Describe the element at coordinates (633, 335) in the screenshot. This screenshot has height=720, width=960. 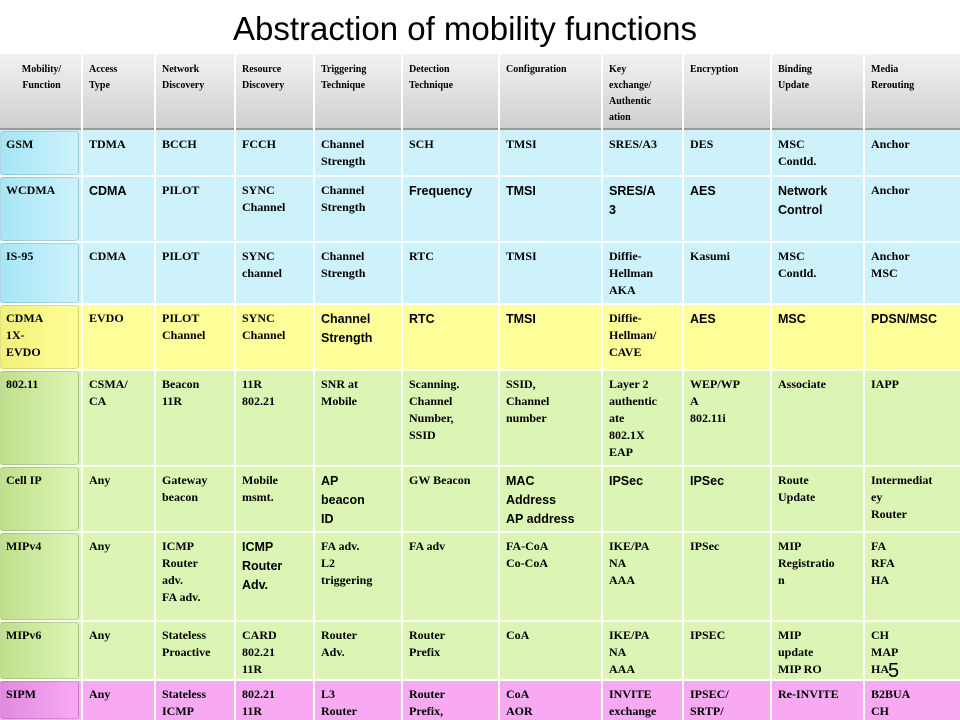
I see `table-cell: Diffie- Hellman/ CAVE` at that location.